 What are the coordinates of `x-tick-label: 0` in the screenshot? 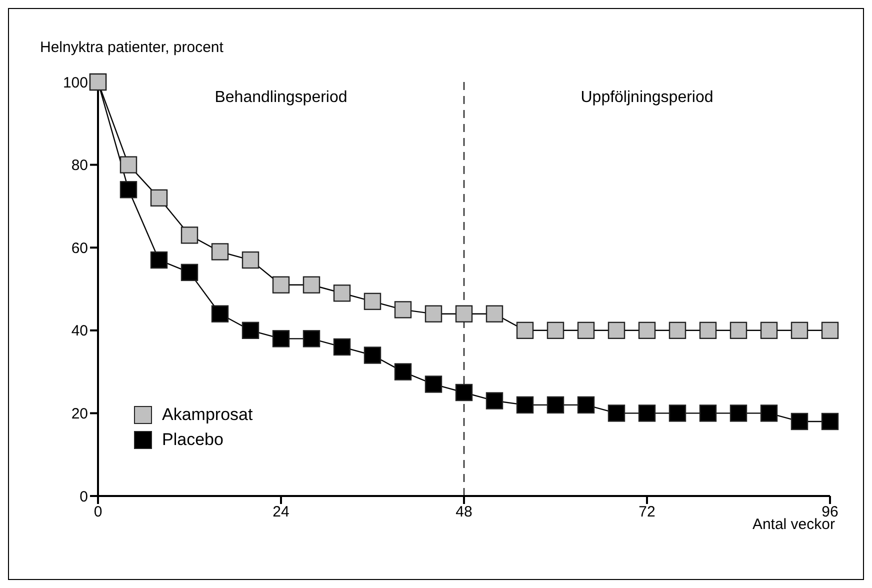 It's located at (98, 512).